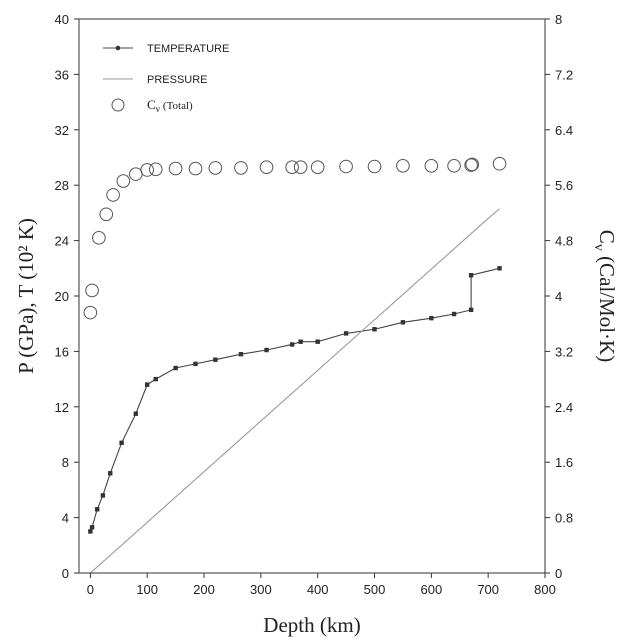 Image resolution: width=619 pixels, height=641 pixels. Describe the element at coordinates (26, 296) in the screenshot. I see `left-y-axis-title: P (GPa), T (10² K)` at that location.